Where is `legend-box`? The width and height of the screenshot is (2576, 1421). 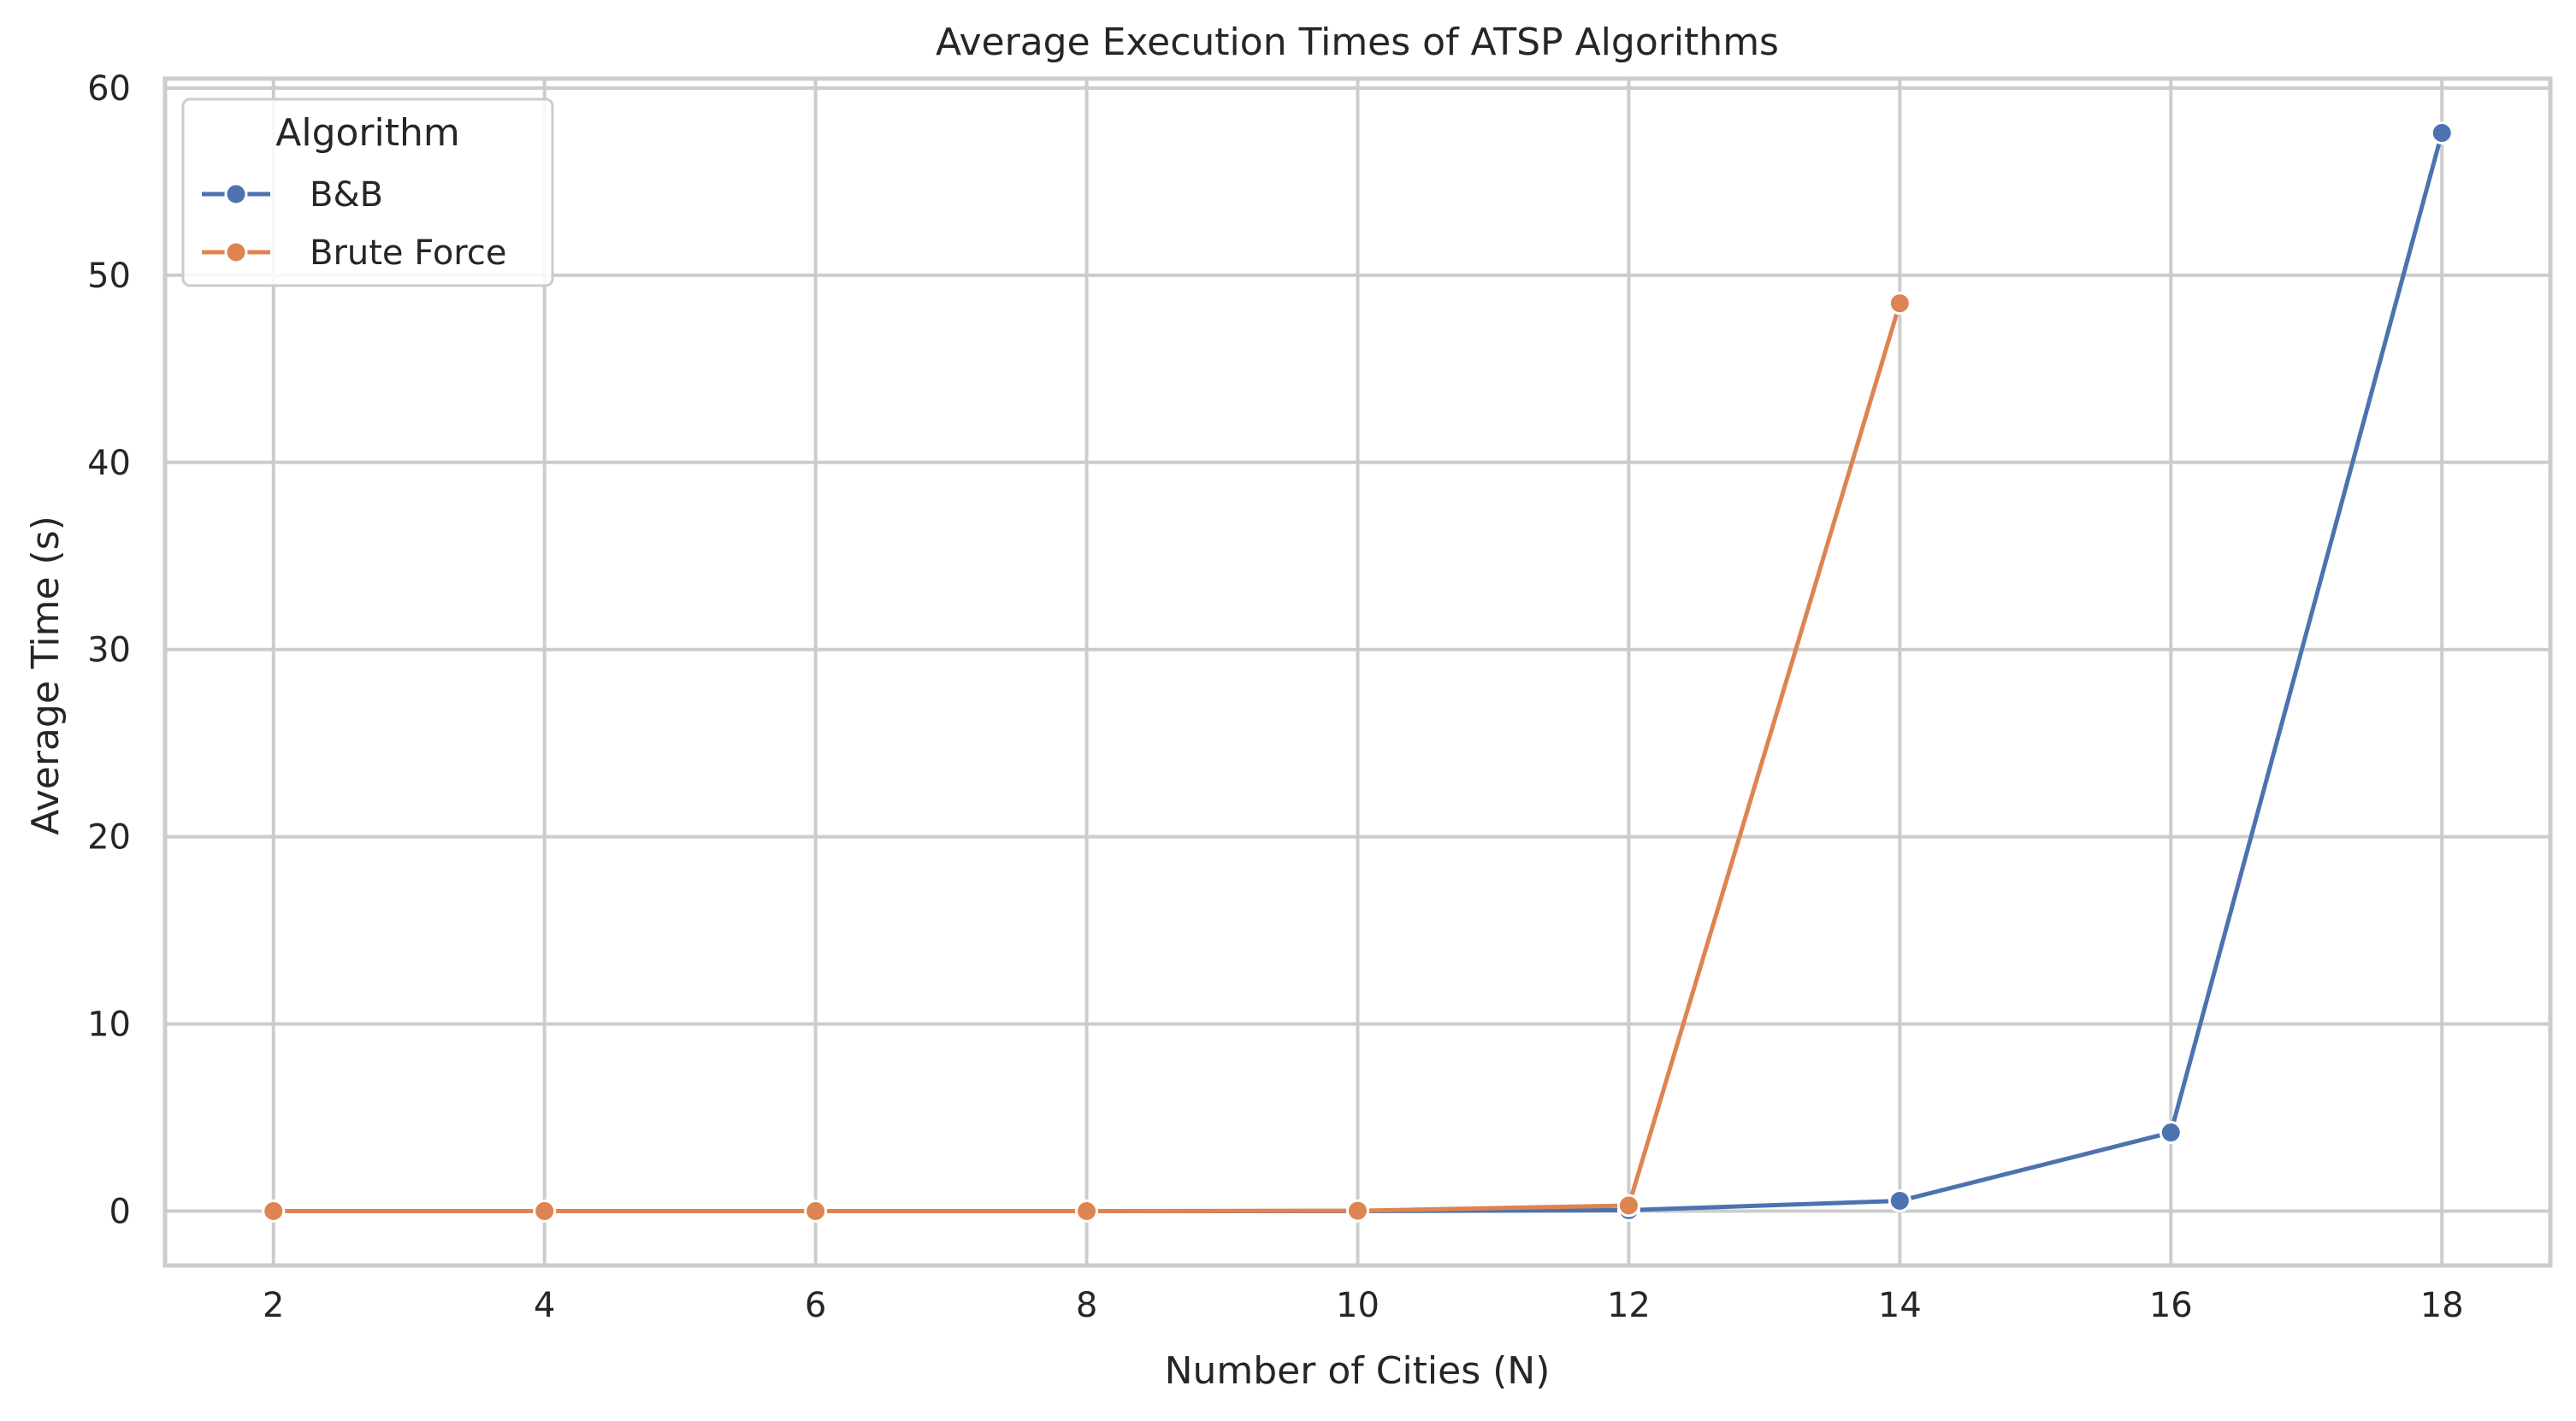 legend-box is located at coordinates (367, 192).